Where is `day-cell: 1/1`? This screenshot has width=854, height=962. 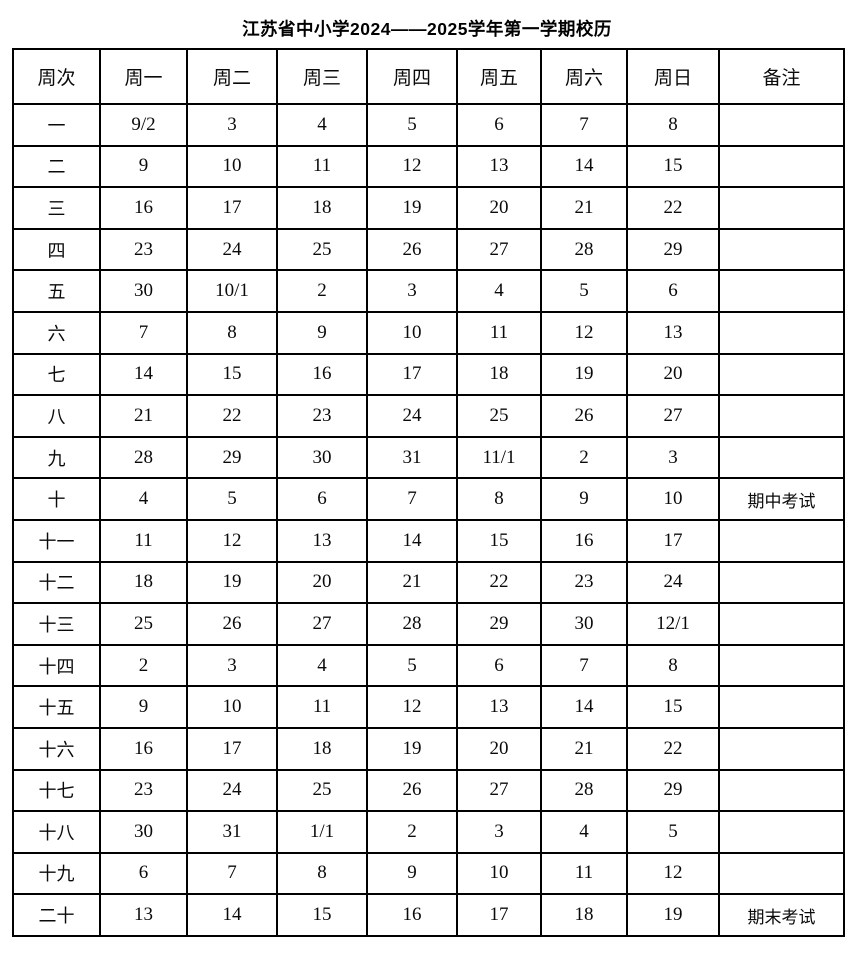 day-cell: 1/1 is located at coordinates (322, 832).